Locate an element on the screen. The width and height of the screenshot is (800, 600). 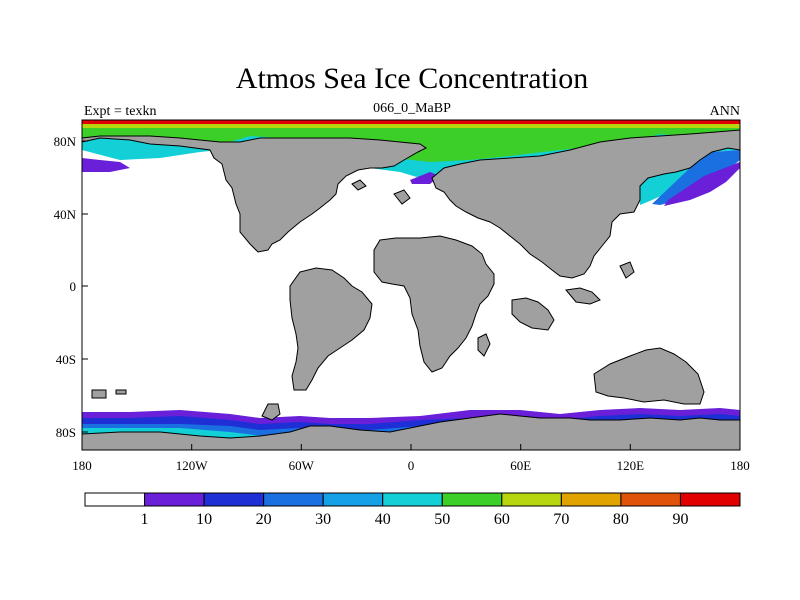
x-axis-ticks is located at coordinates (411, 447).